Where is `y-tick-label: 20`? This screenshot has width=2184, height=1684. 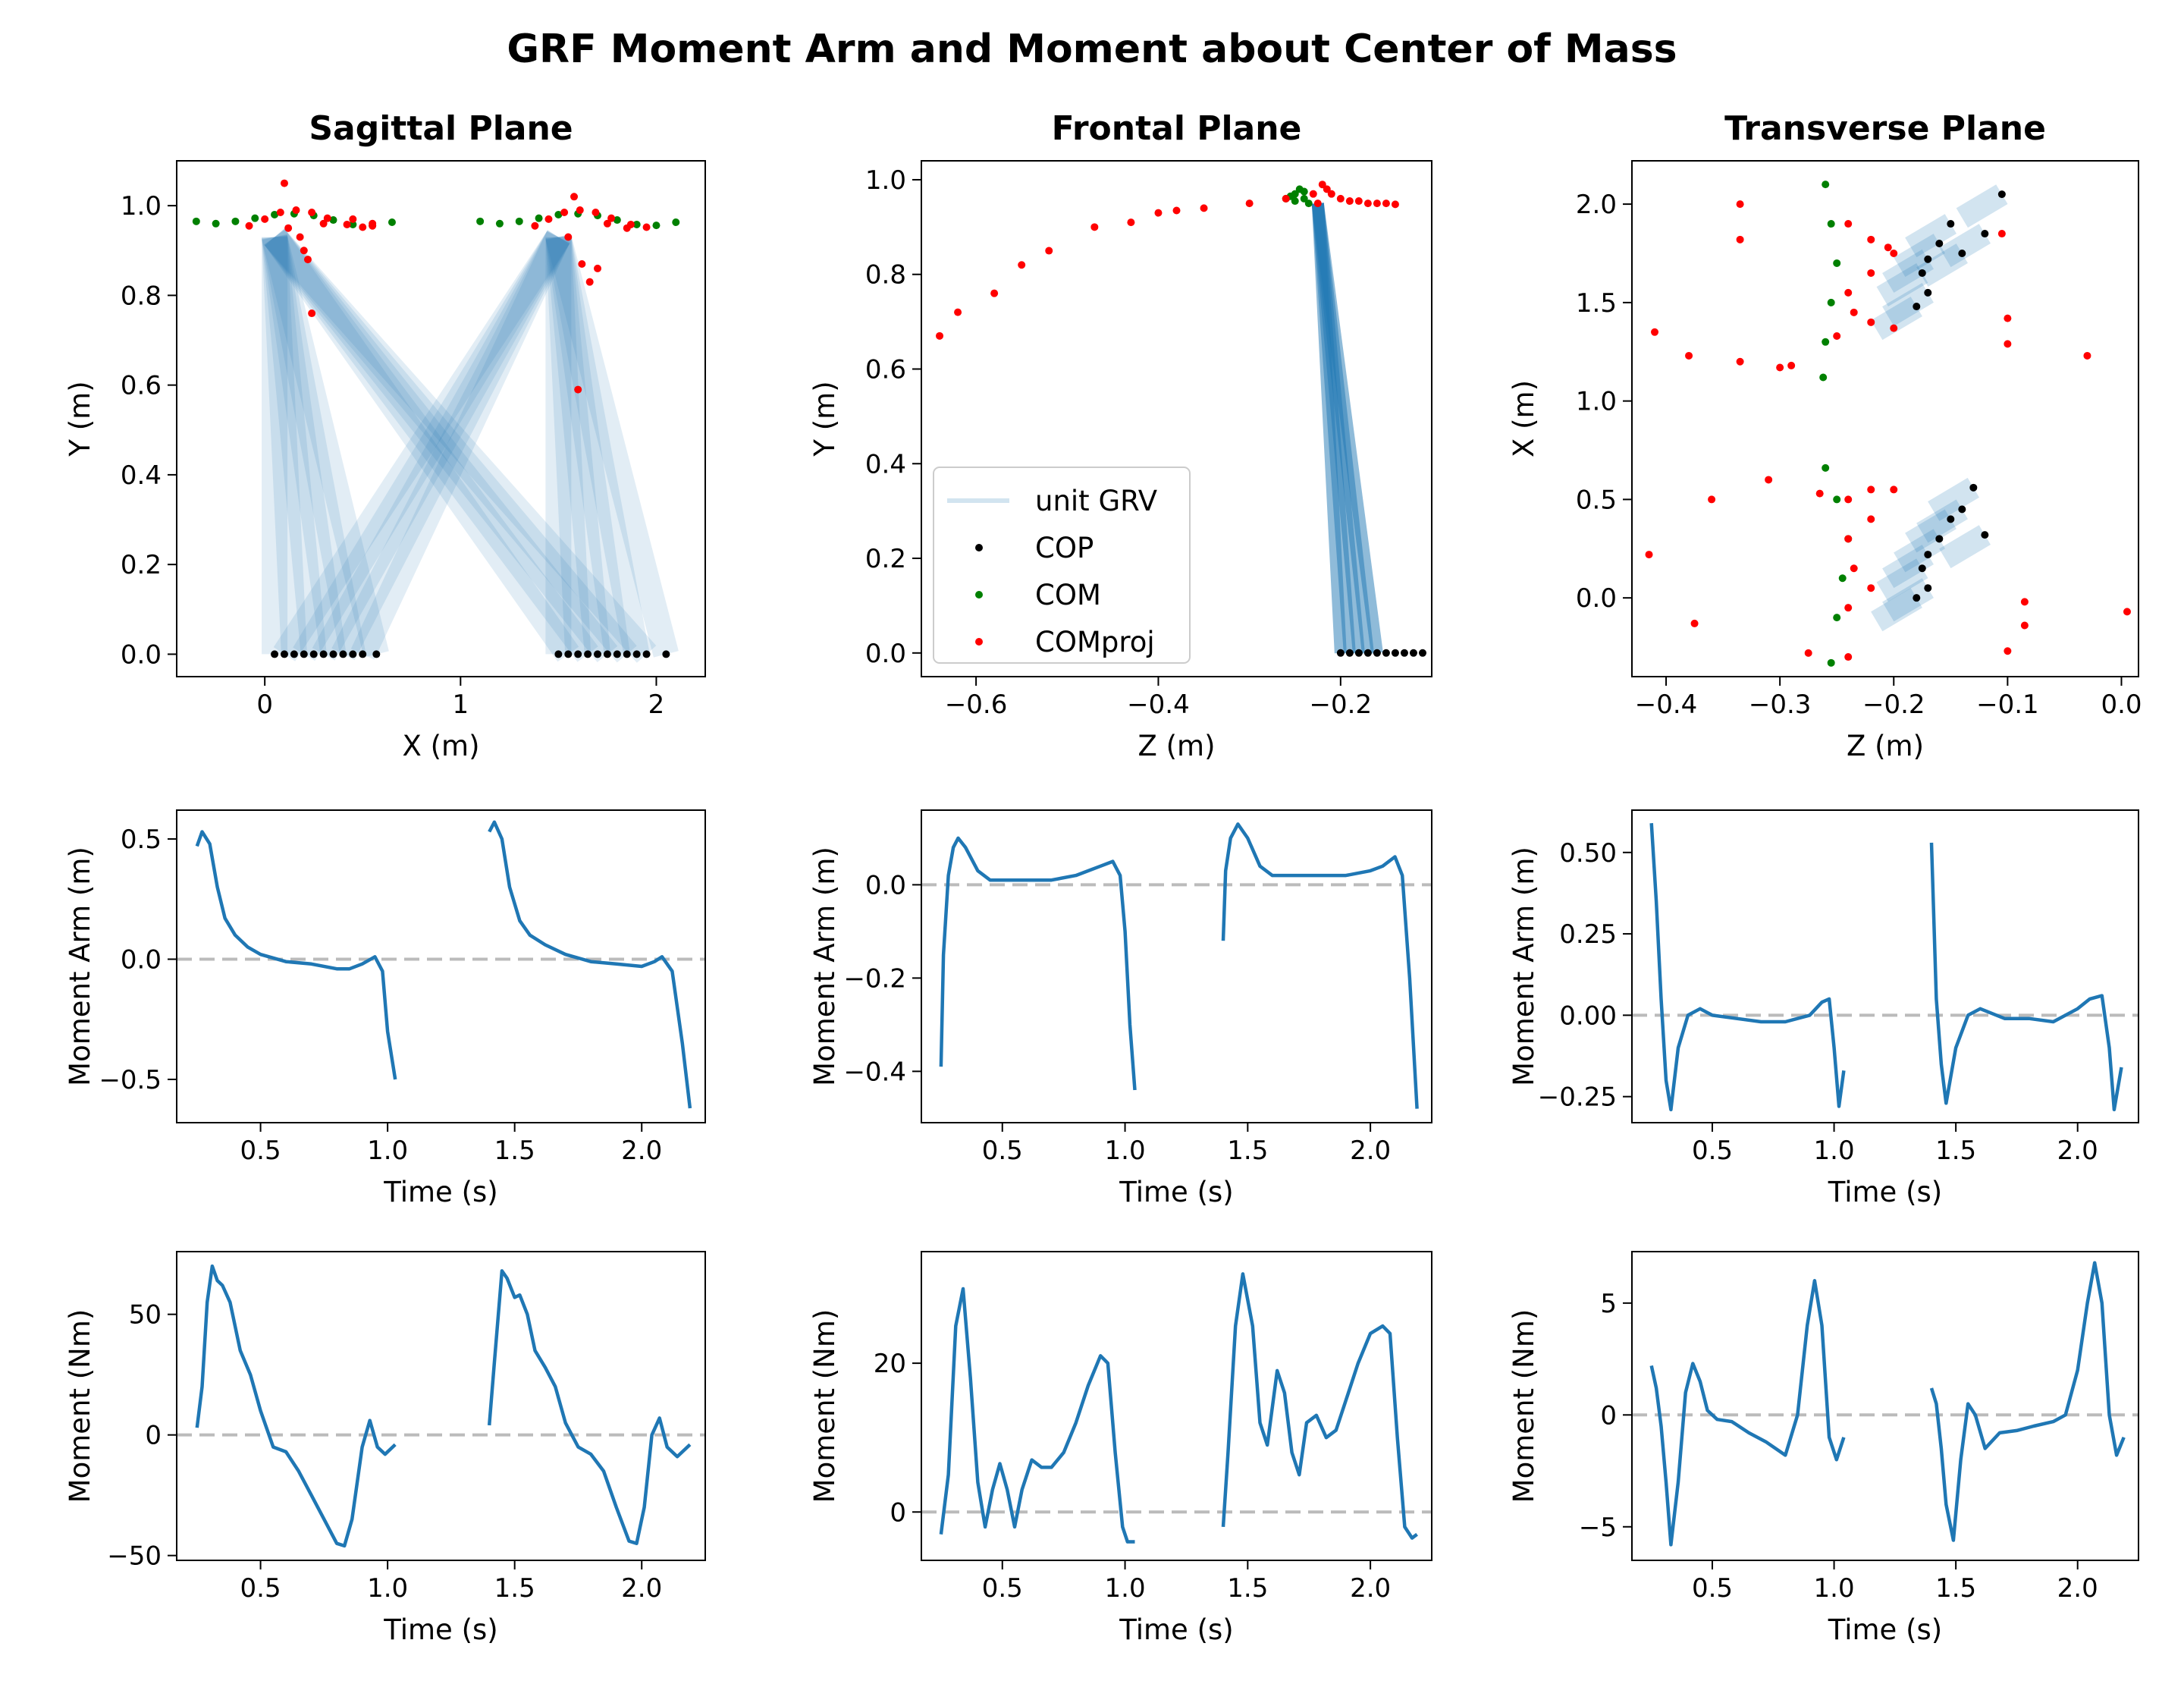
y-tick-label: 20 is located at coordinates (890, 1364).